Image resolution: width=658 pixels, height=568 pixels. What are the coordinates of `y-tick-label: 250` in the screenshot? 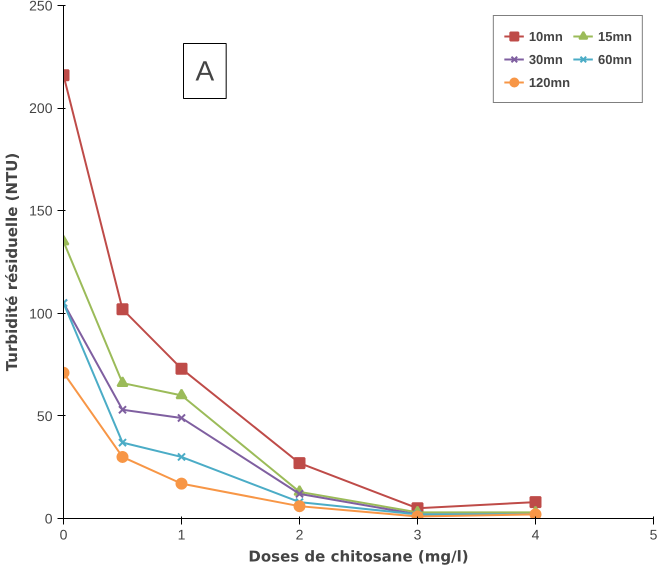 It's located at (41, 7).